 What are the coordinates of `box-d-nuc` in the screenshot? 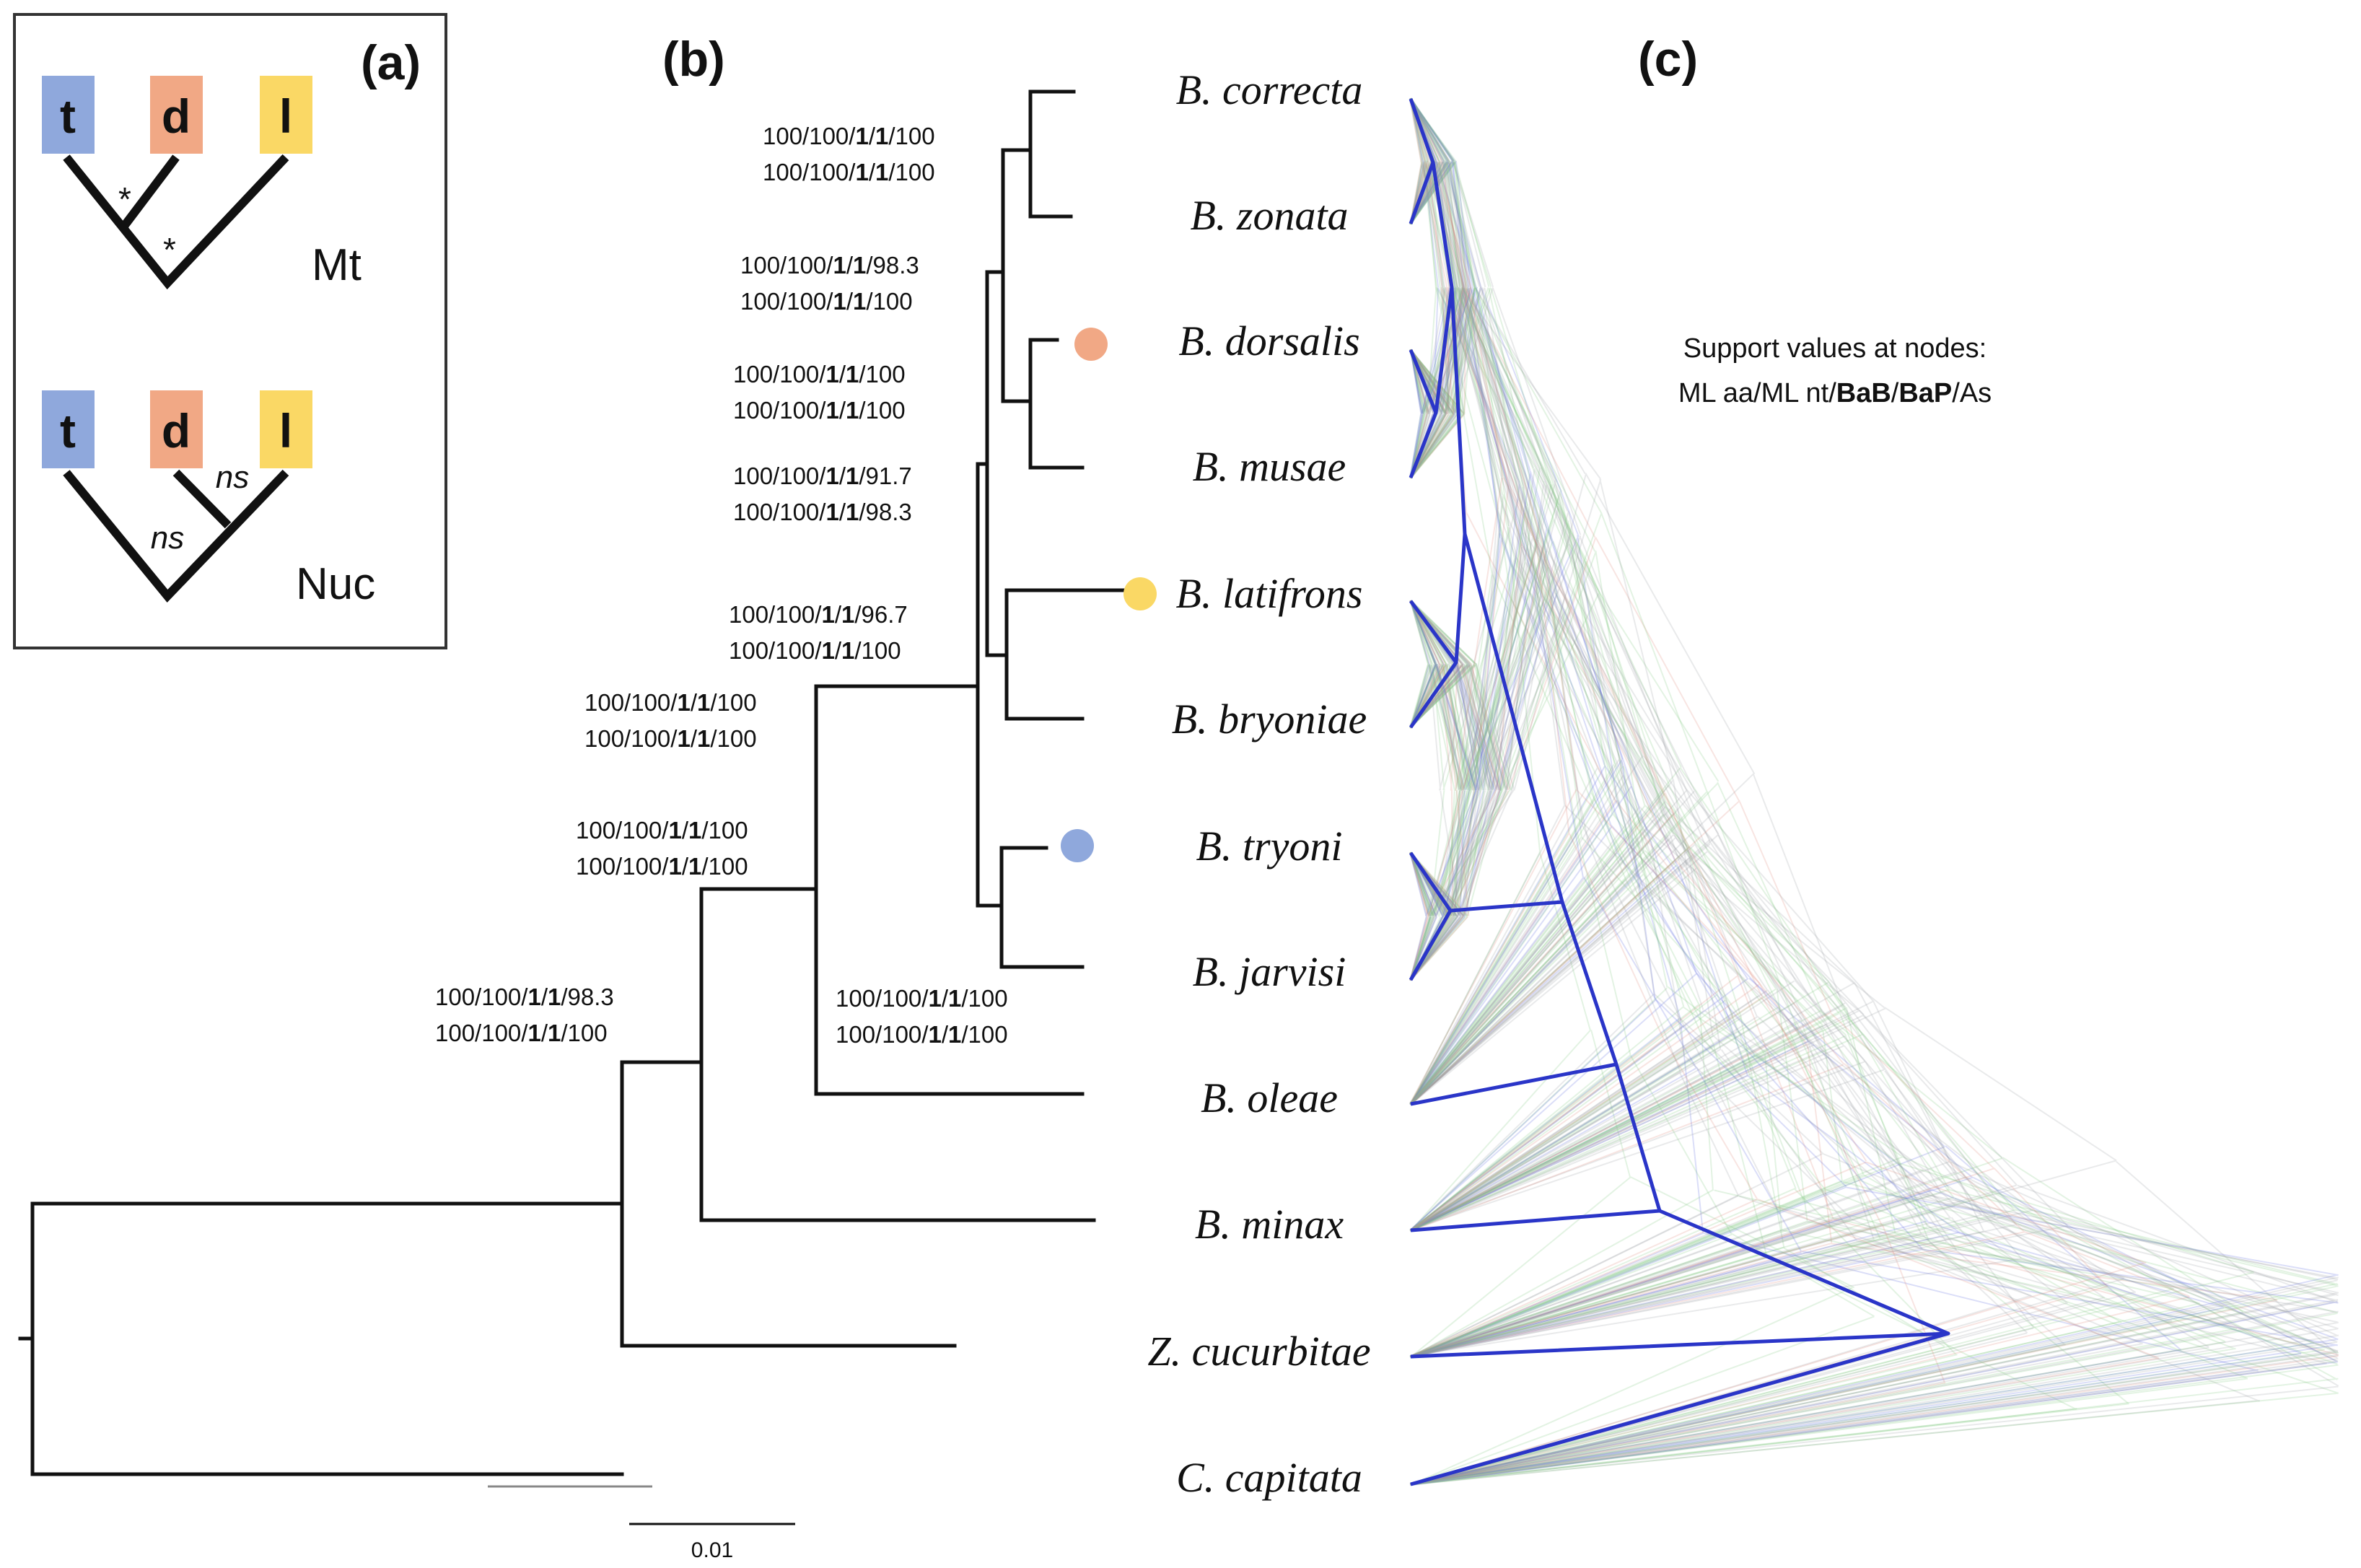 It's located at (176, 429).